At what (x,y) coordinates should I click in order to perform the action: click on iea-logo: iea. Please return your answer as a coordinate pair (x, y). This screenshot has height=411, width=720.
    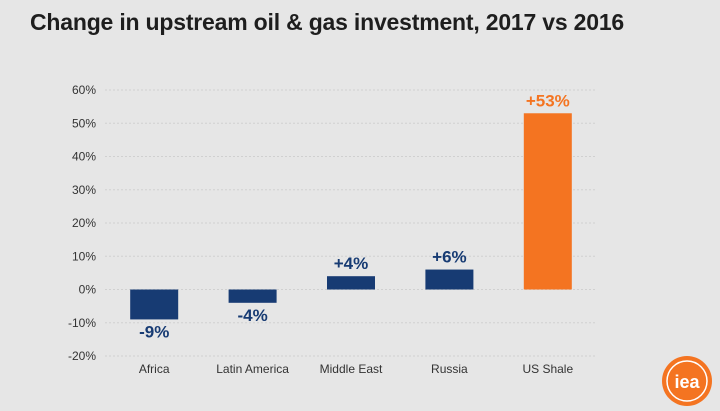
    Looking at the image, I should click on (687, 381).